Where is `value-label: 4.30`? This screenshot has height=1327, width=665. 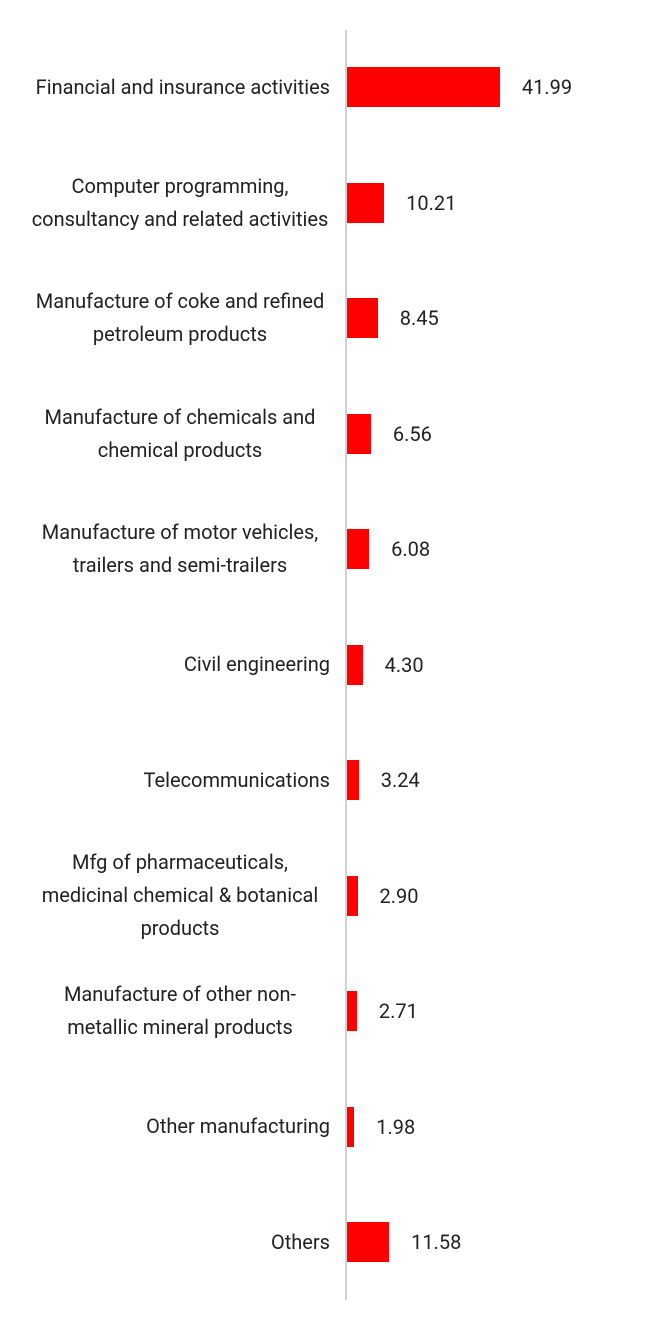
value-label: 4.30 is located at coordinates (404, 664).